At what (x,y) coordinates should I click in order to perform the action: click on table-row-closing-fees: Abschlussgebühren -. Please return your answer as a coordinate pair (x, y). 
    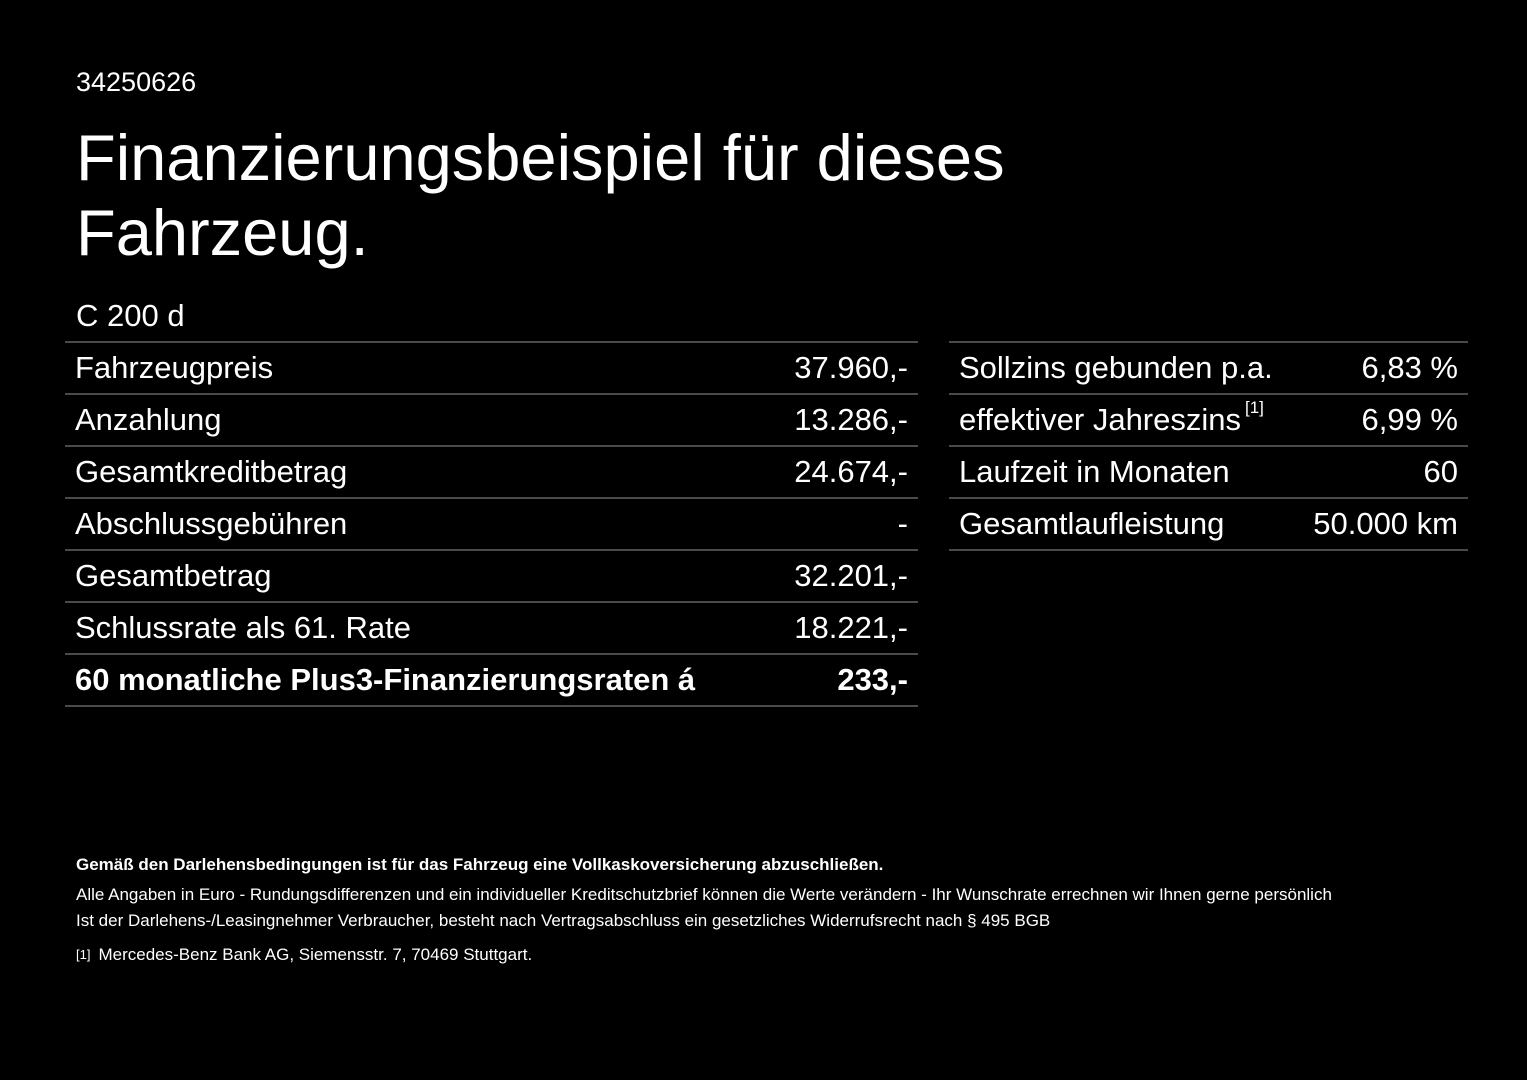
    Looking at the image, I should click on (491, 523).